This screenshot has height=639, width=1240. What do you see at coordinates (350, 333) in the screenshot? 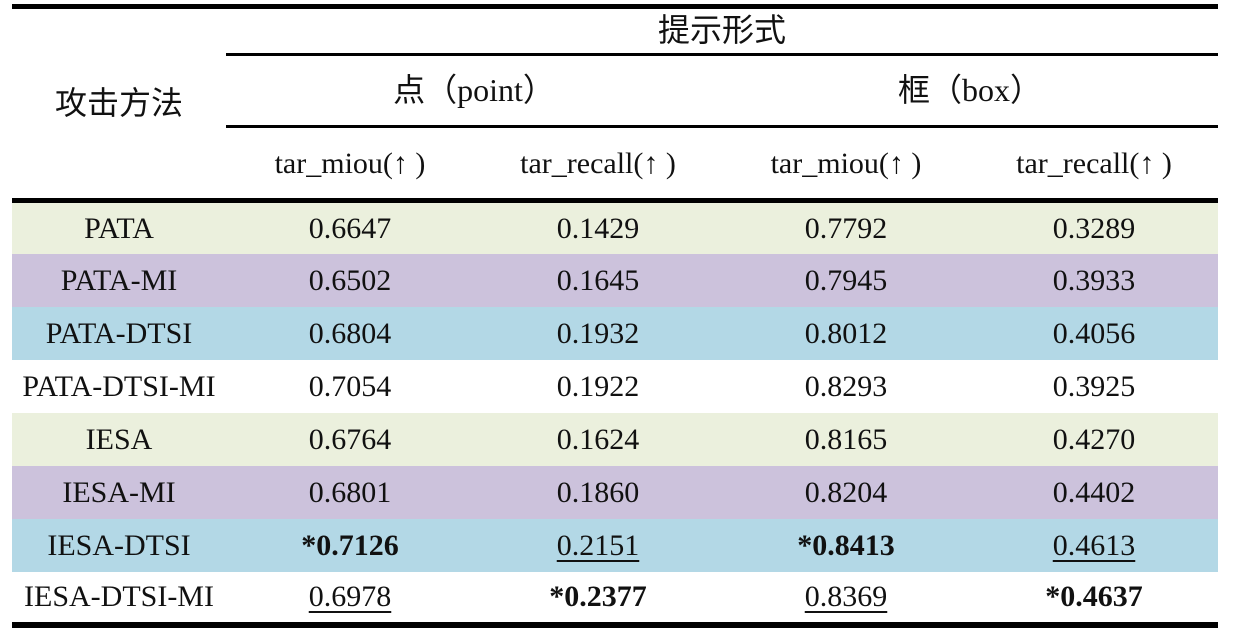
I see `value-cell: 0.6804` at bounding box center [350, 333].